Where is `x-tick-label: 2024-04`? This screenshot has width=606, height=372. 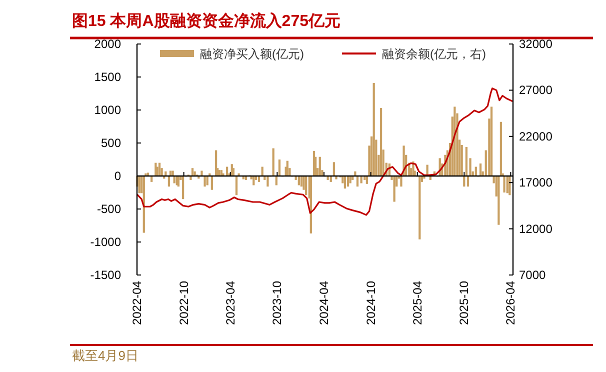 x-tick-label: 2024-04 is located at coordinates (323, 303).